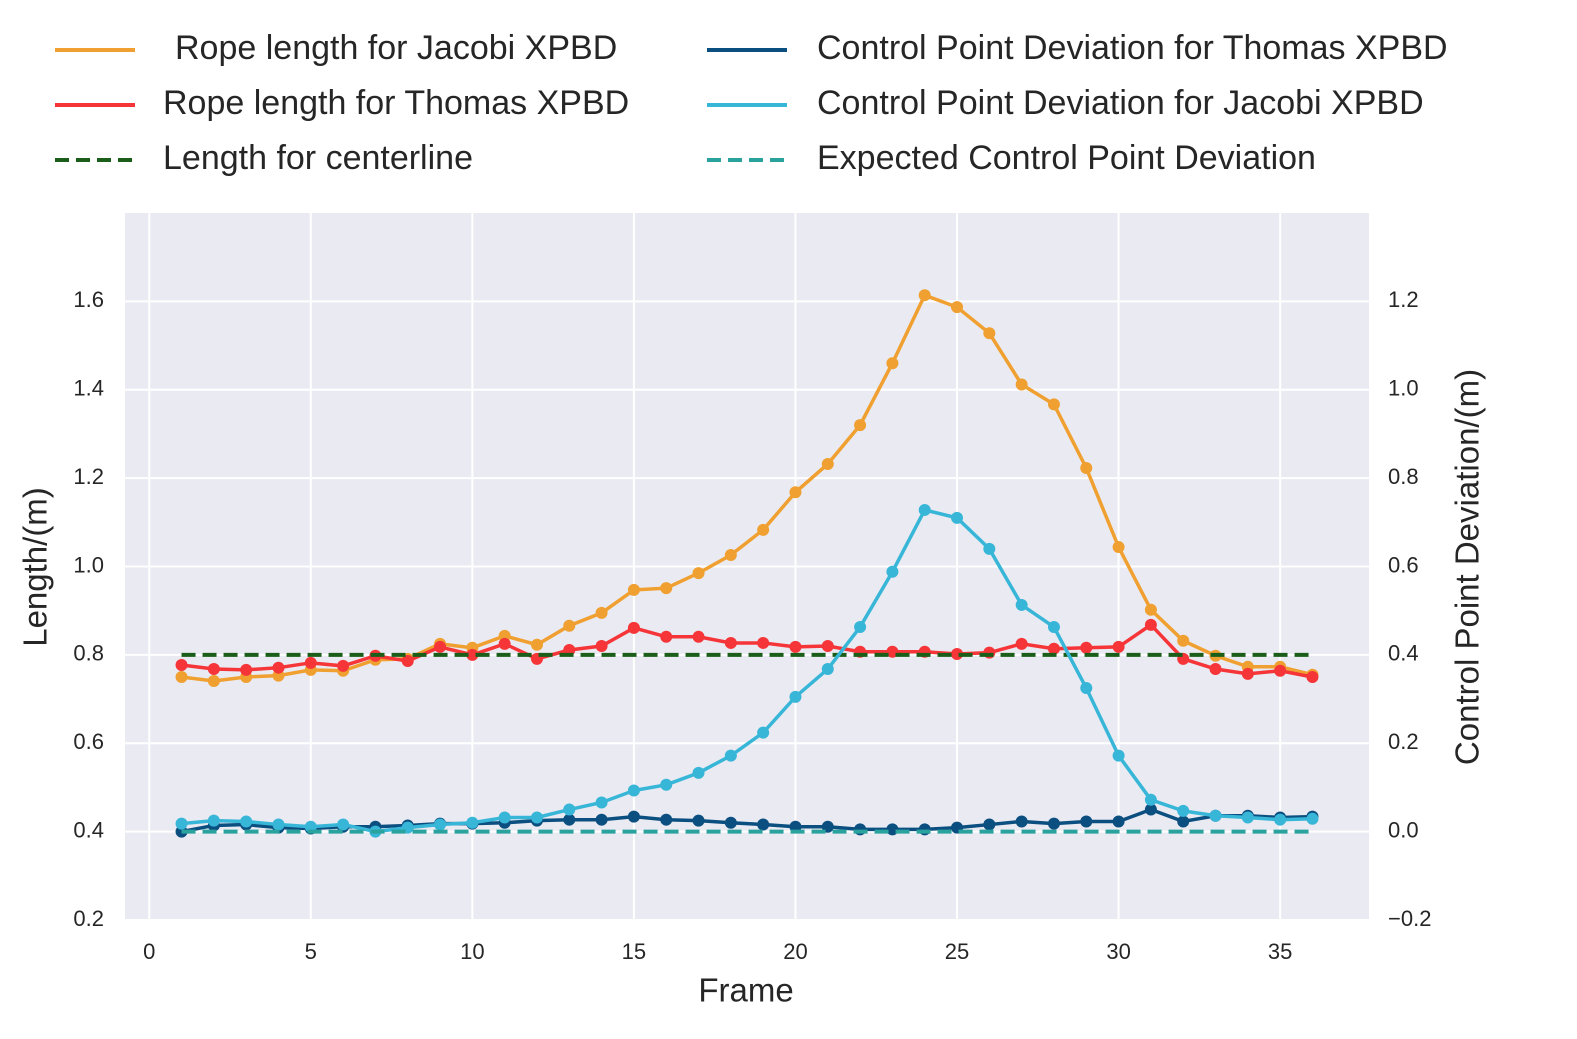 The height and width of the screenshot is (1039, 1577). Describe the element at coordinates (1467, 567) in the screenshot. I see `y2-axis-label: Control Point Deviation/(m)` at that location.